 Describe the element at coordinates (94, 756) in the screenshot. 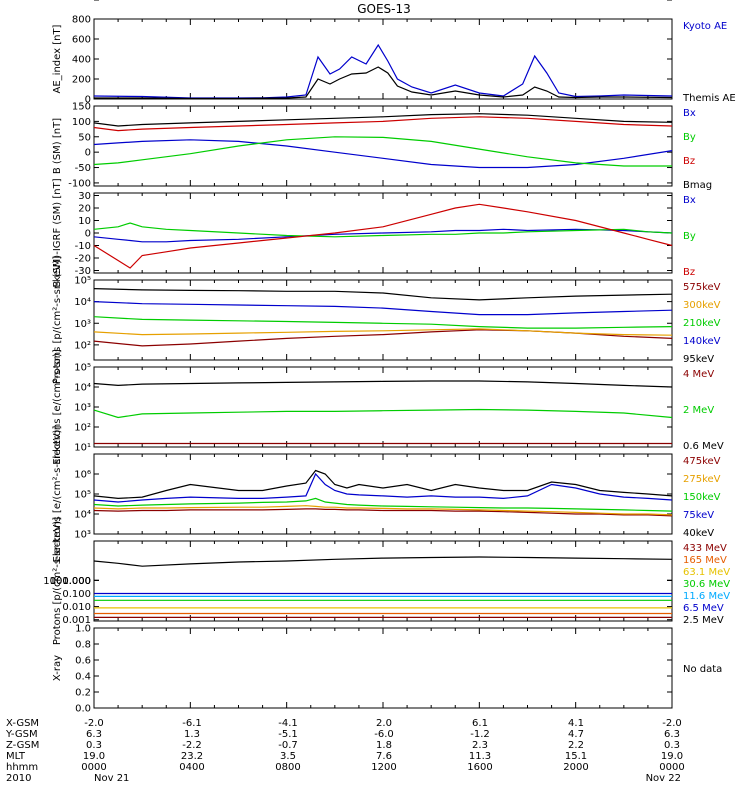

I see `footer-cell: 19.0` at that location.